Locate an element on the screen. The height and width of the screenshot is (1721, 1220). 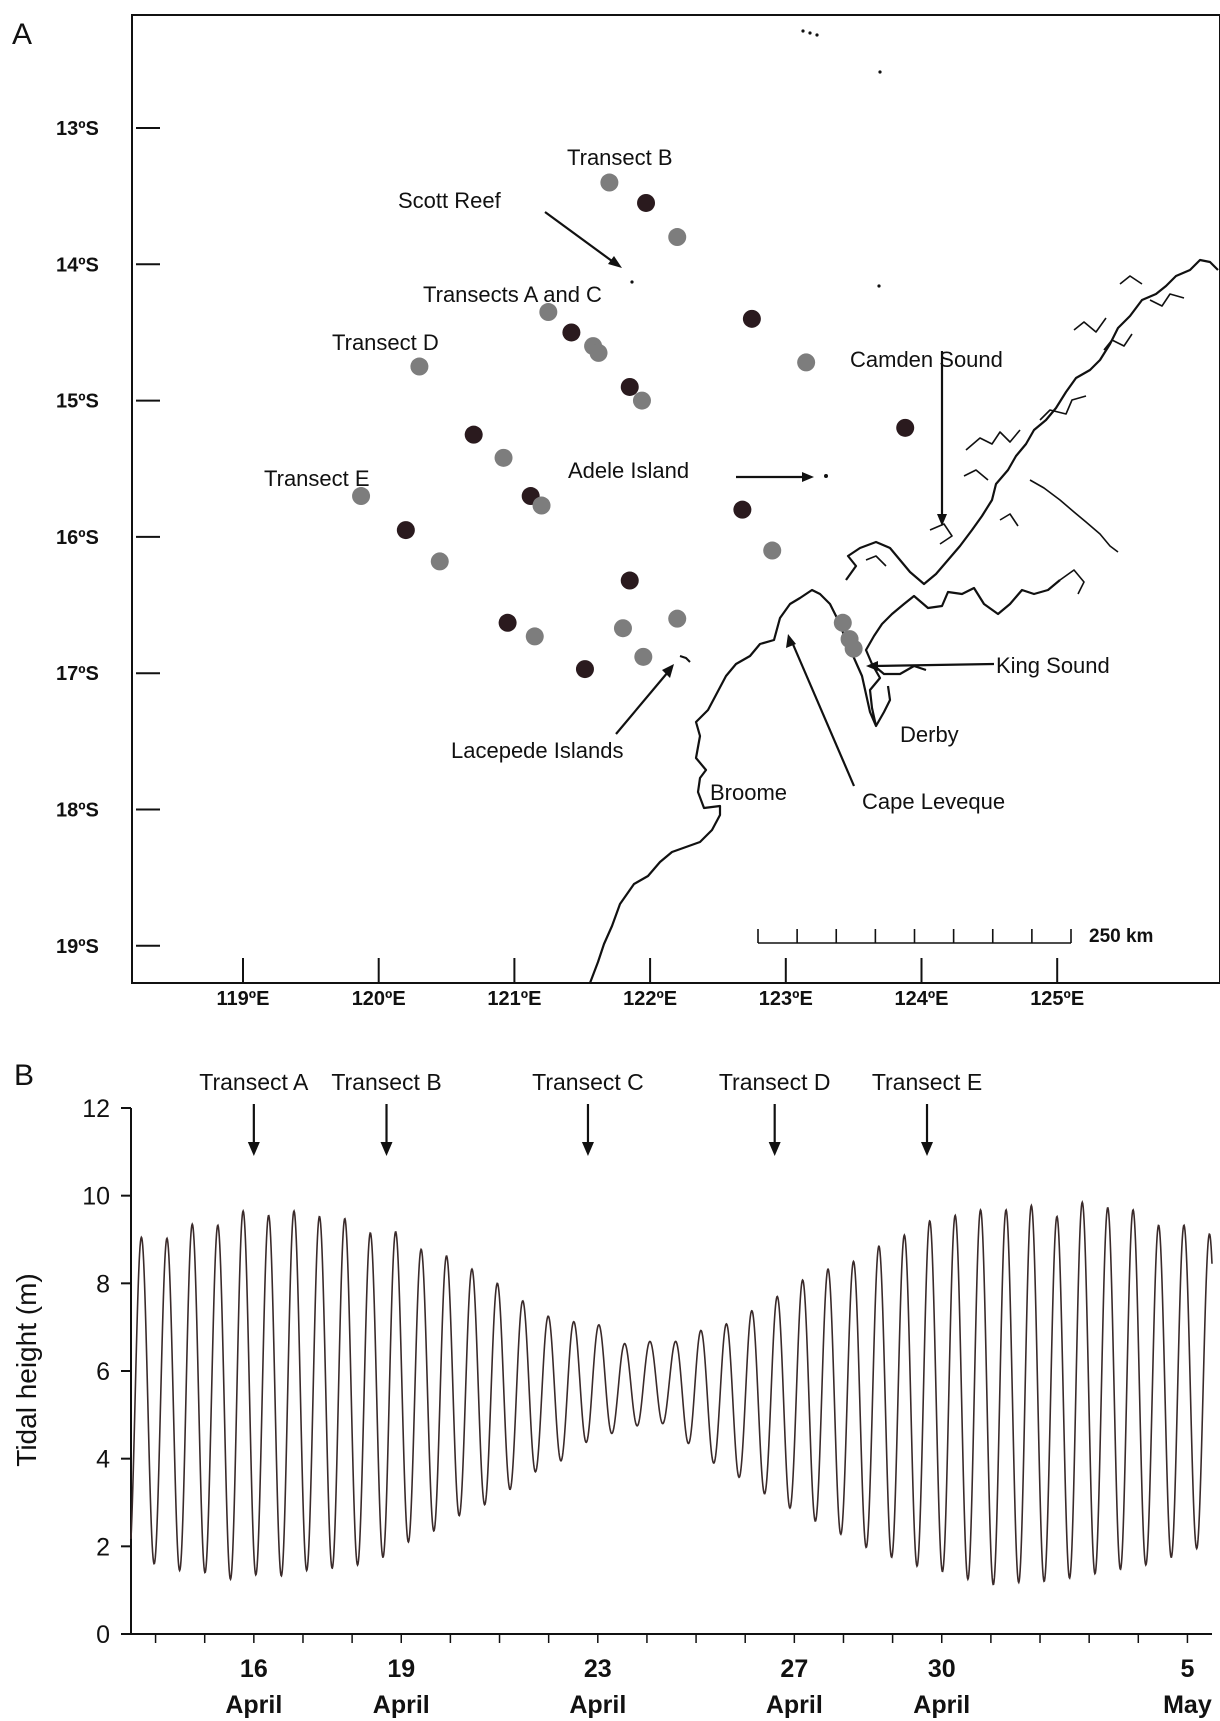
scott-reef-arrow is located at coordinates (580, 238).